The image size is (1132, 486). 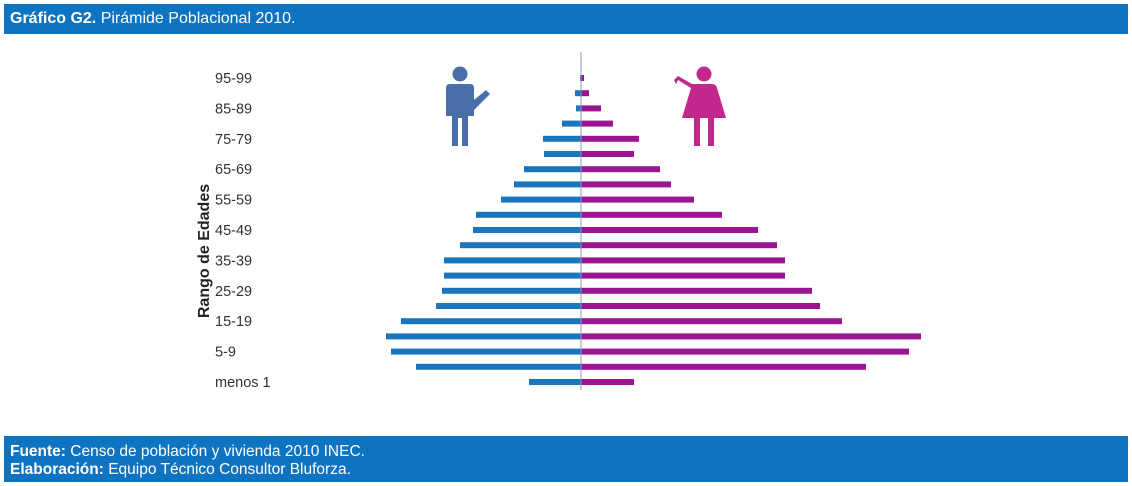 I want to click on elaboration-text: Equipo Técnico Consultor Bluforza., so click(x=227, y=469).